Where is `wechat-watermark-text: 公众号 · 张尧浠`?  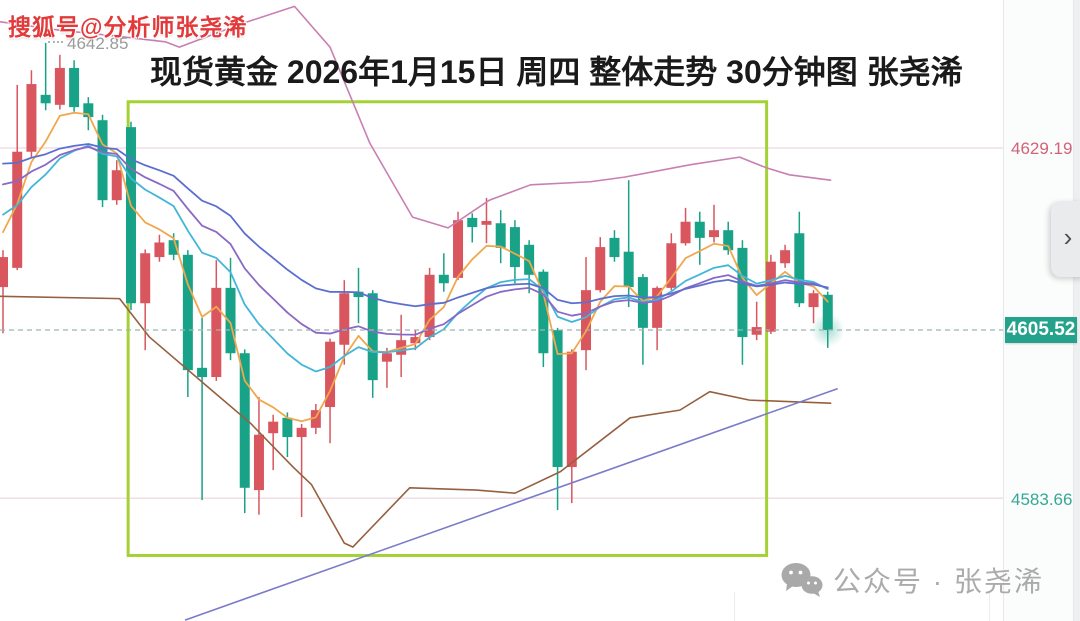
wechat-watermark-text: 公众号 · 张尧浠 is located at coordinates (938, 581).